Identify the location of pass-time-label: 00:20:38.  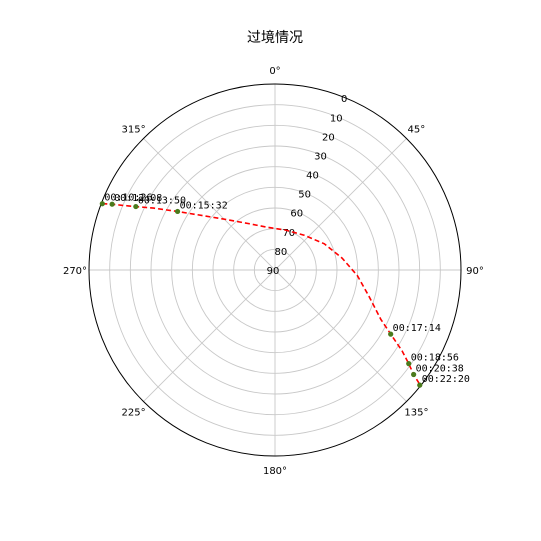
(440, 368).